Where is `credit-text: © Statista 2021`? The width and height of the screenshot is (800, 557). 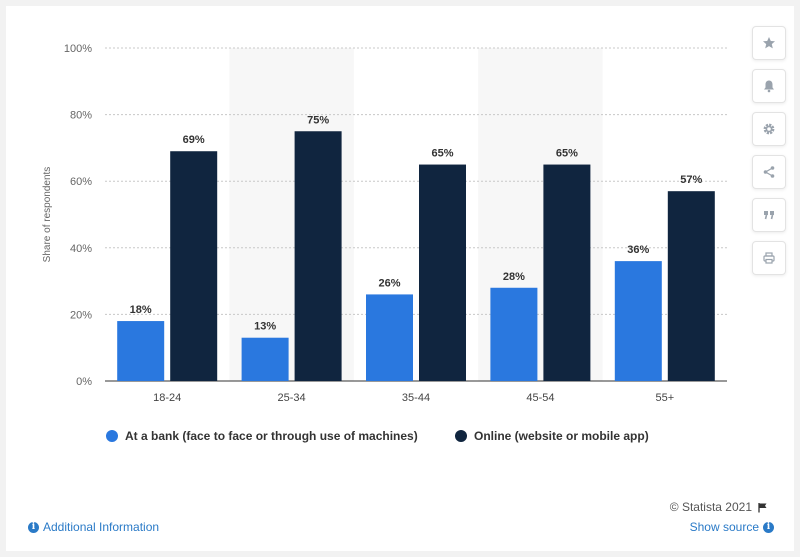 credit-text: © Statista 2021 is located at coordinates (710, 507).